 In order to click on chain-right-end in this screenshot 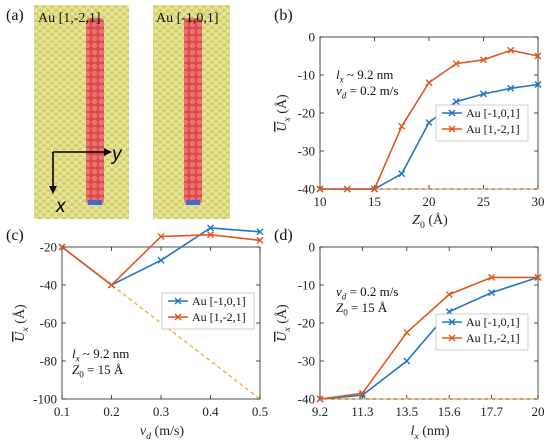, I will do `click(193, 202)`.